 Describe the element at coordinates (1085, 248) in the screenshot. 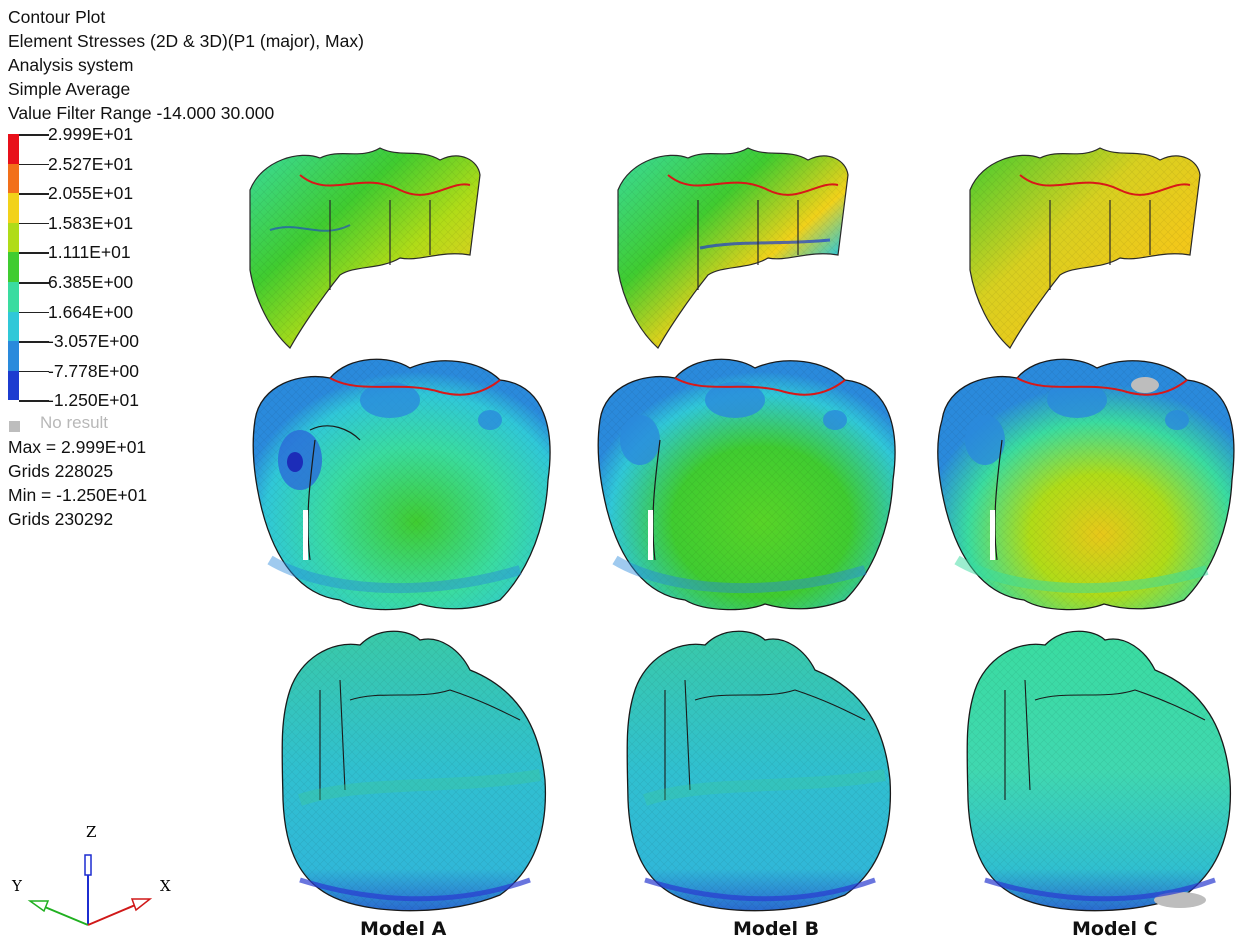

I see `model-c-veneer` at that location.